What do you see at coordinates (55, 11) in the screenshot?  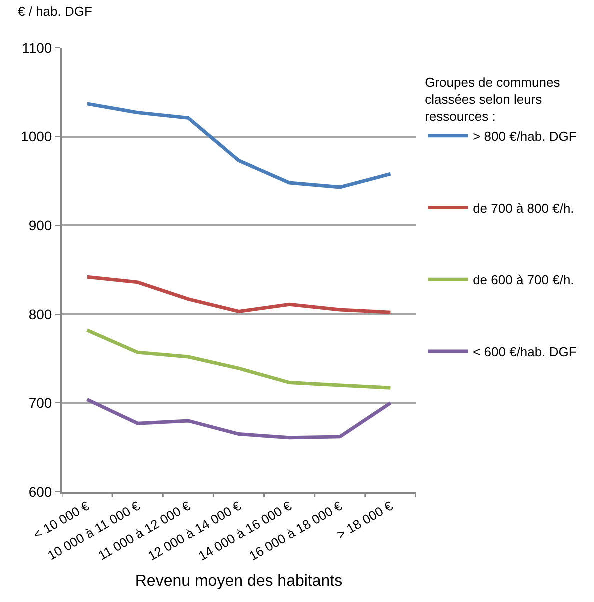 I see `y-axis-title: € / hab. DGF` at bounding box center [55, 11].